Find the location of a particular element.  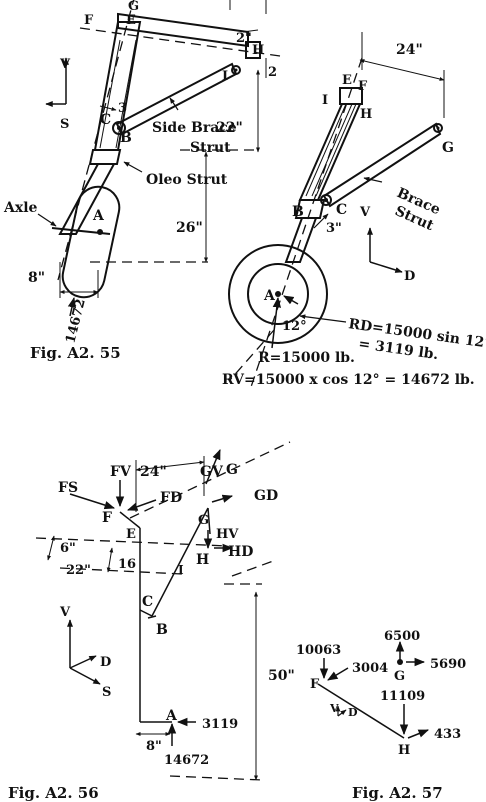

dim-2-horizontal: 2" is located at coordinates (244, 38).